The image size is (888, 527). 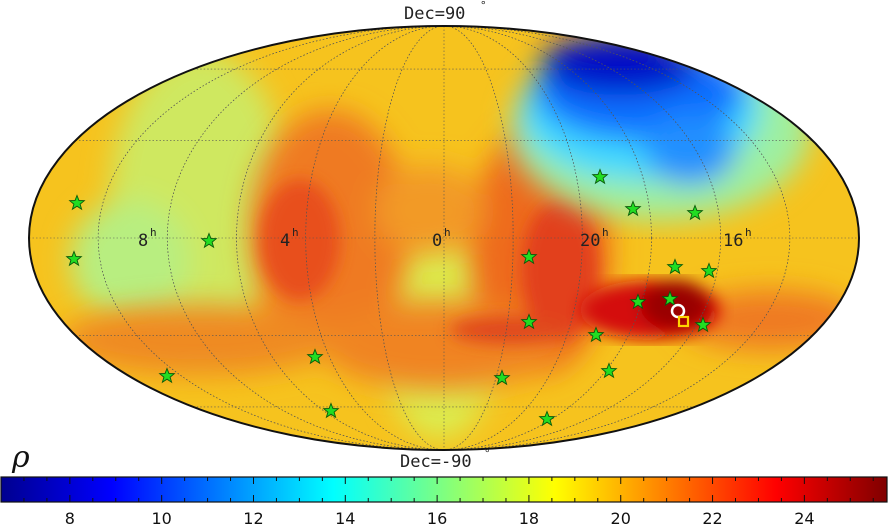 I want to click on svg-text: Dec=-90, so click(x=436, y=462).